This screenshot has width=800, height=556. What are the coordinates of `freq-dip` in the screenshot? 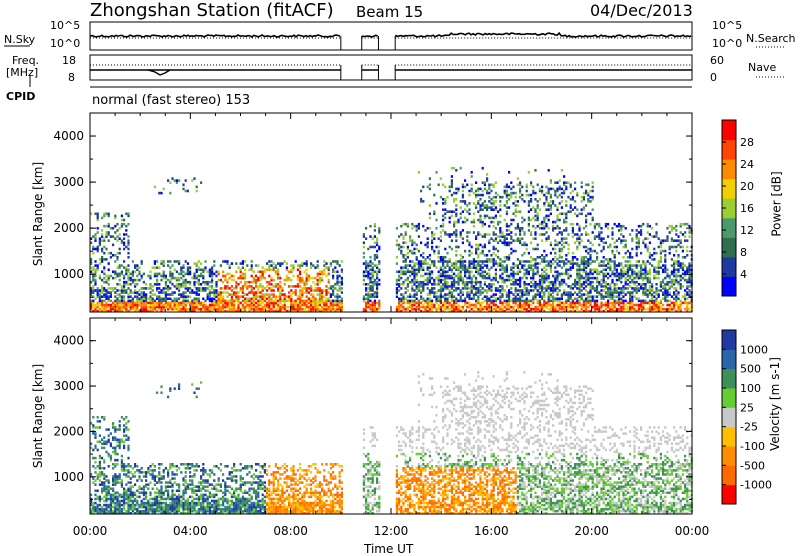 It's located at (159, 72).